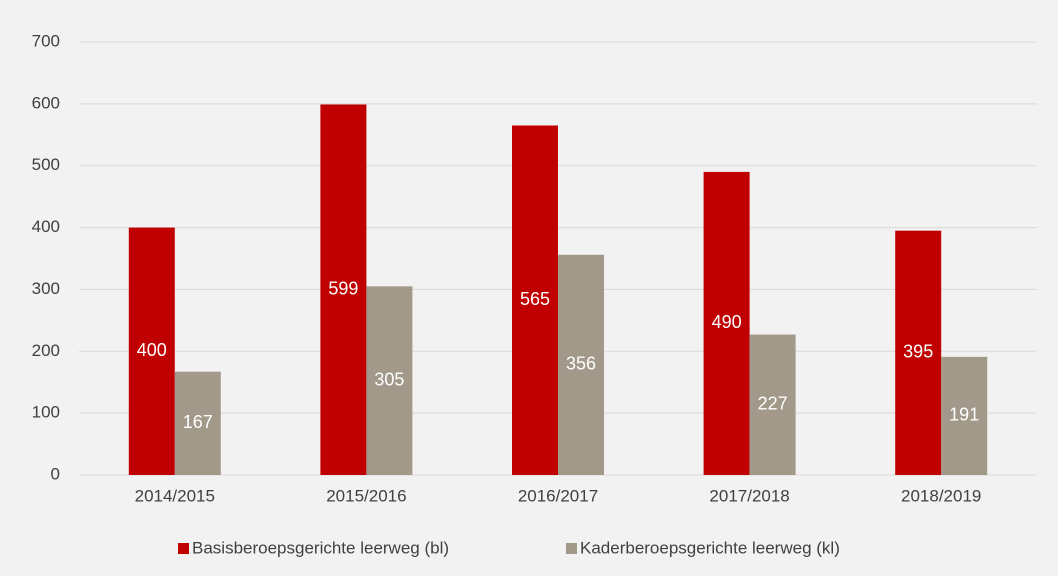 This screenshot has width=1058, height=576. What do you see at coordinates (320, 547) in the screenshot?
I see `legend-label: Basisberoepsgerichte leerweg (bl)` at bounding box center [320, 547].